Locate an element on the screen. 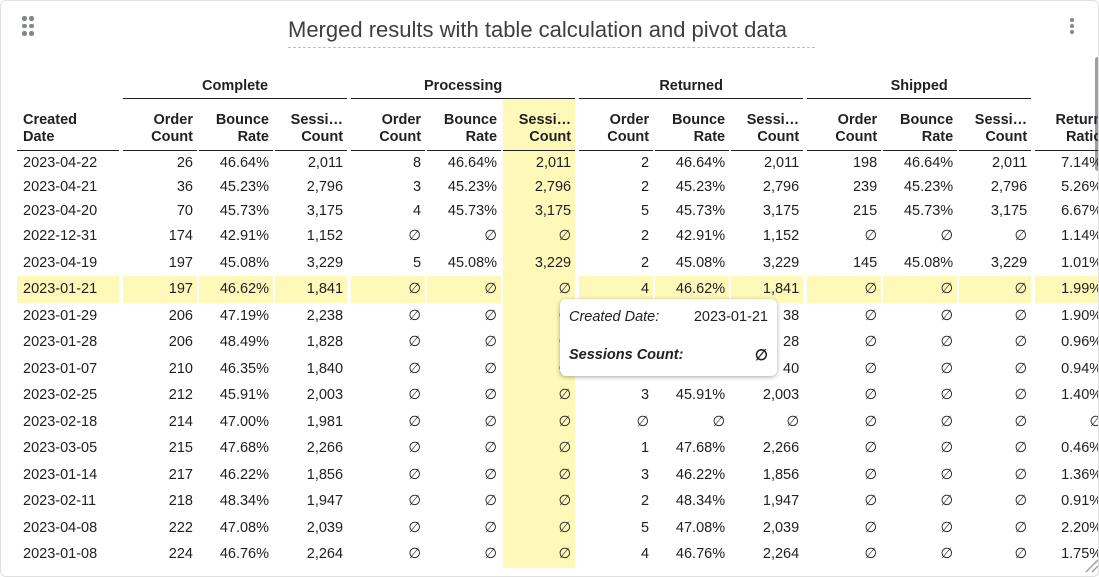 Image resolution: width=1099 pixels, height=577 pixels. date-cell: 2023-03-05 is located at coordinates (60, 448).